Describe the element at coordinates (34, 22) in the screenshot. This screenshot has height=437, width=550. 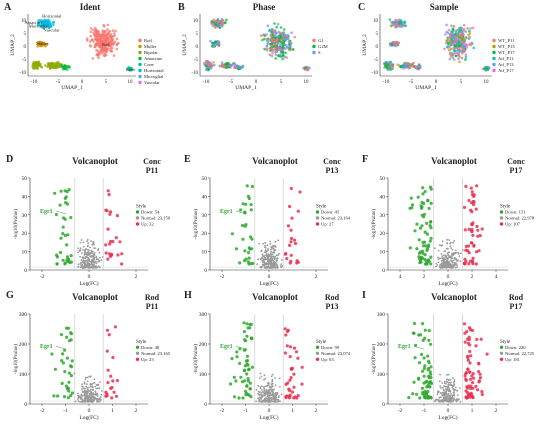
I see `cluster-annotation: Amacrine` at that location.